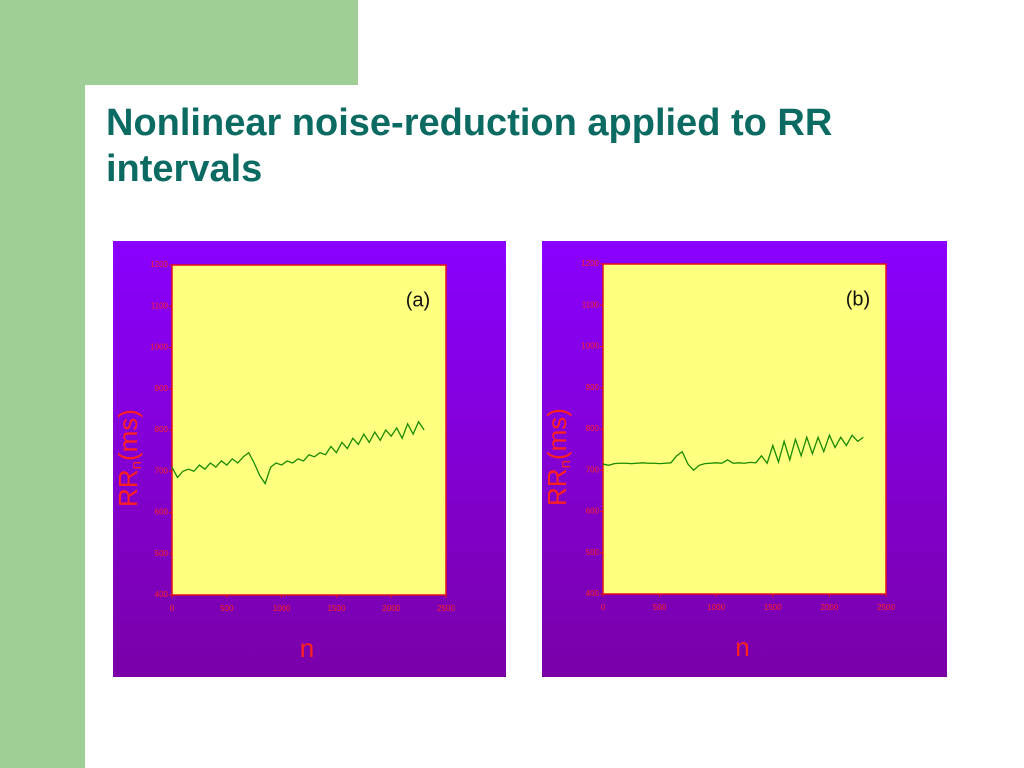 This screenshot has height=768, width=1024. I want to click on annotation: (a), so click(418, 300).